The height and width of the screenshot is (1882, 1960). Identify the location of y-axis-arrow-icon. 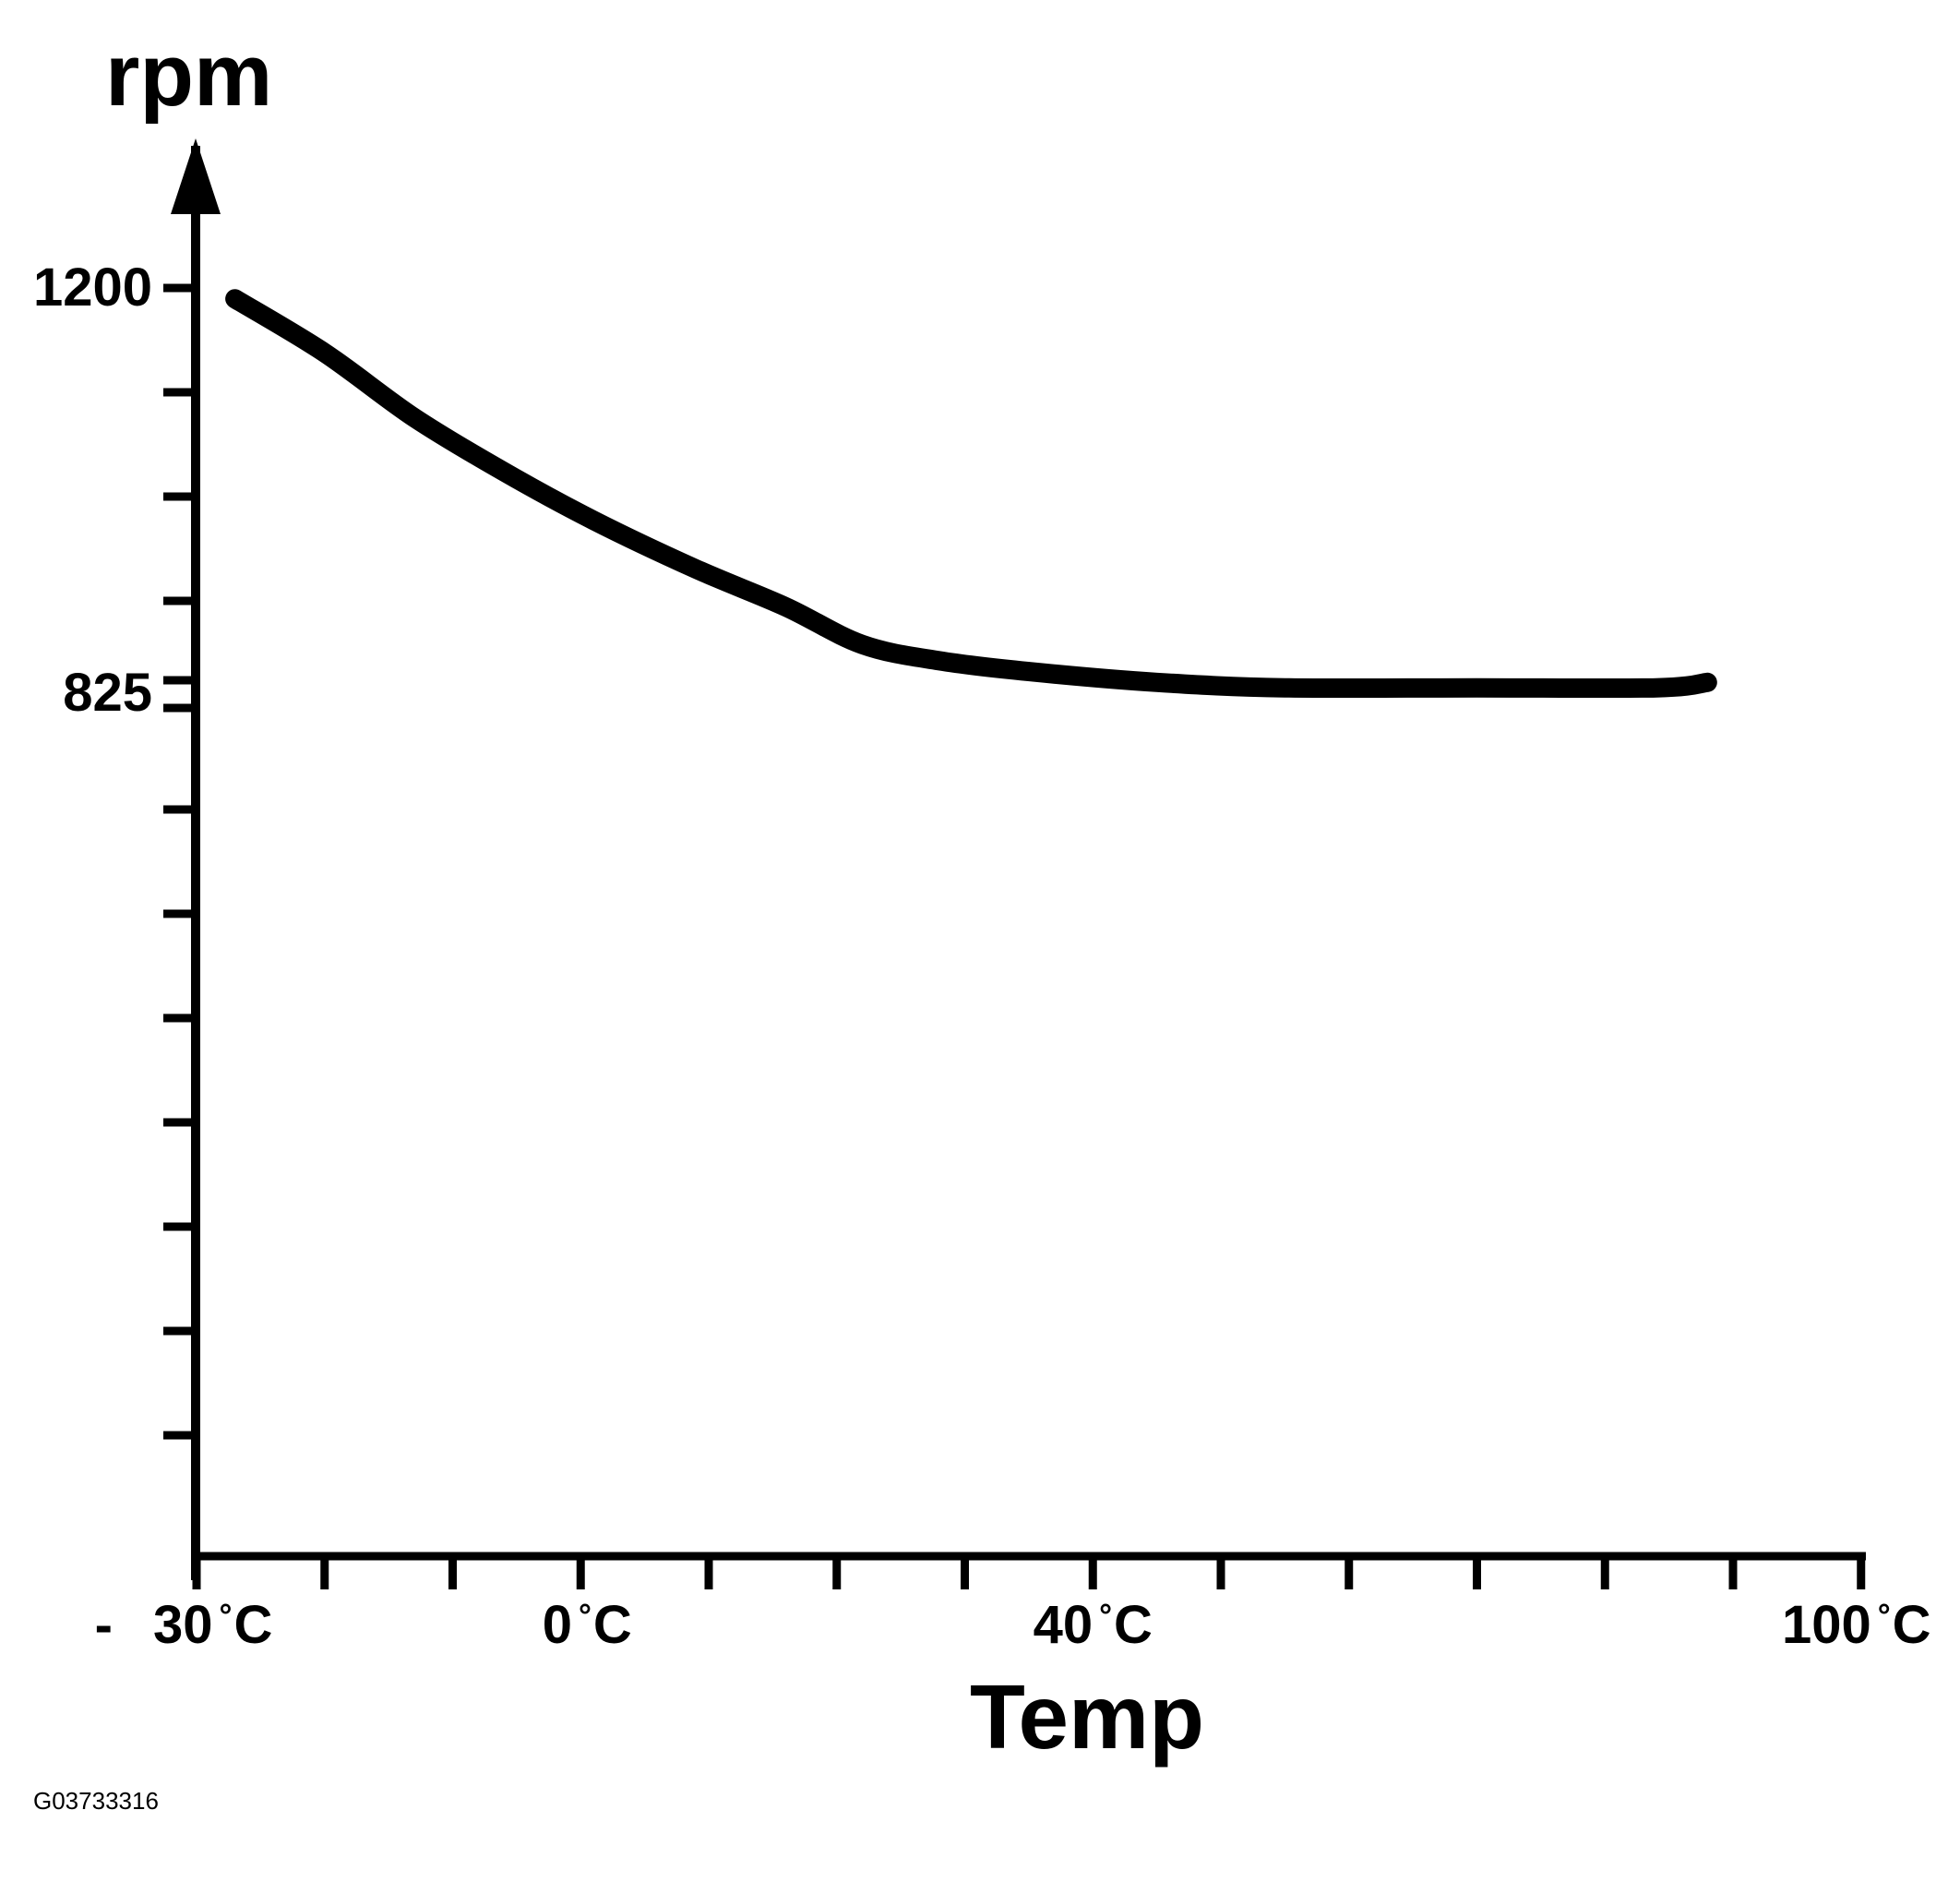
(196, 176).